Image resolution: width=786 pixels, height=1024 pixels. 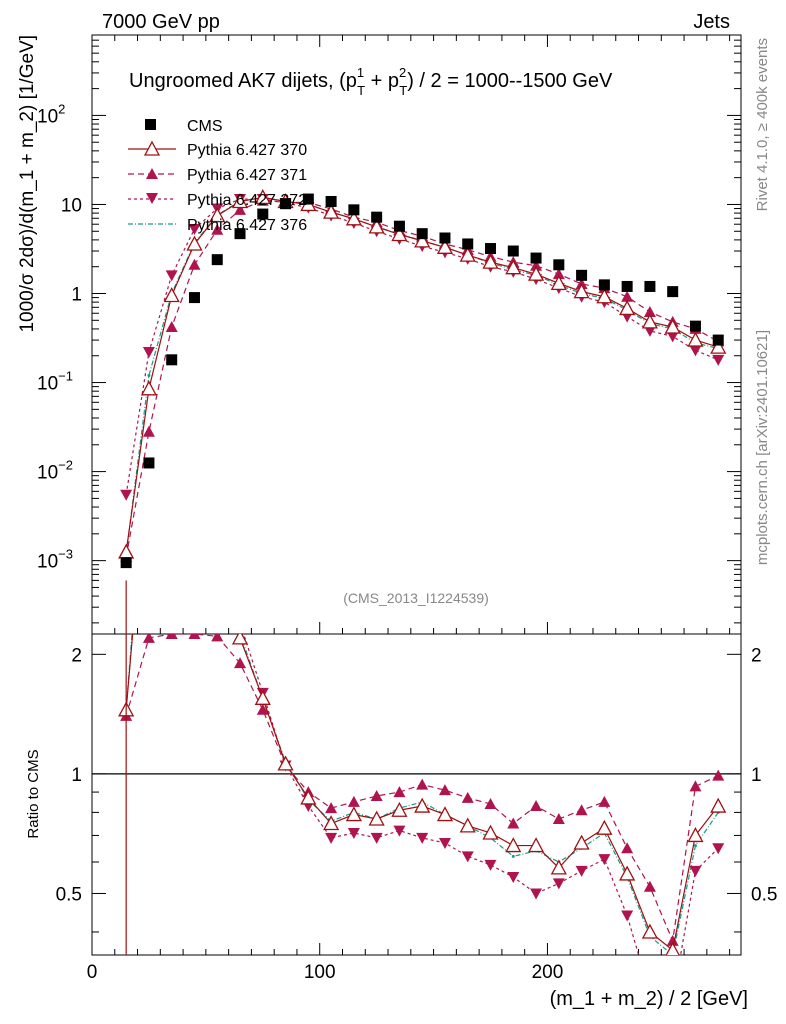 I want to click on legend-label-370: Pythia 6.427 370, so click(x=247, y=150).